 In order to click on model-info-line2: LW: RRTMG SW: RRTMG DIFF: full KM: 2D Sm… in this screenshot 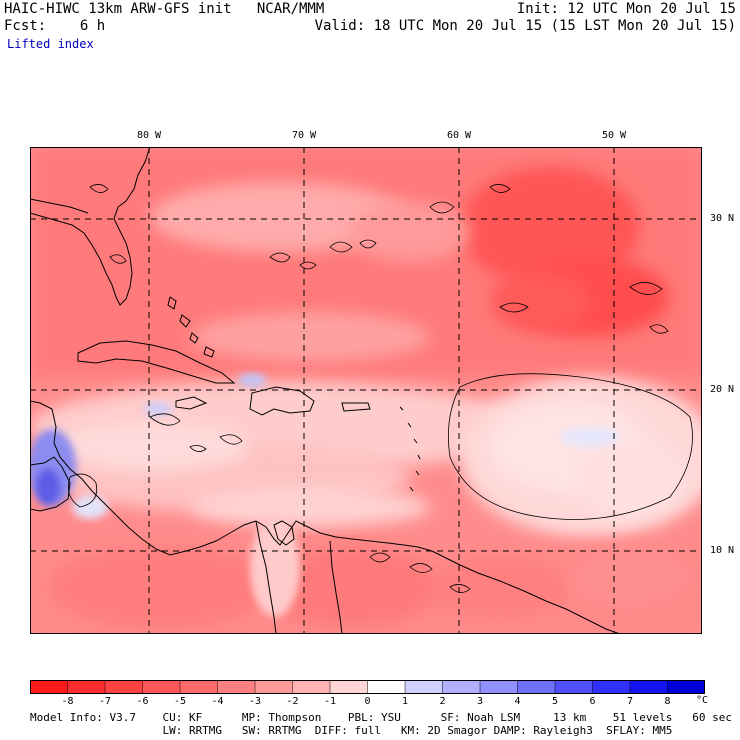, I will do `click(351, 730)`.